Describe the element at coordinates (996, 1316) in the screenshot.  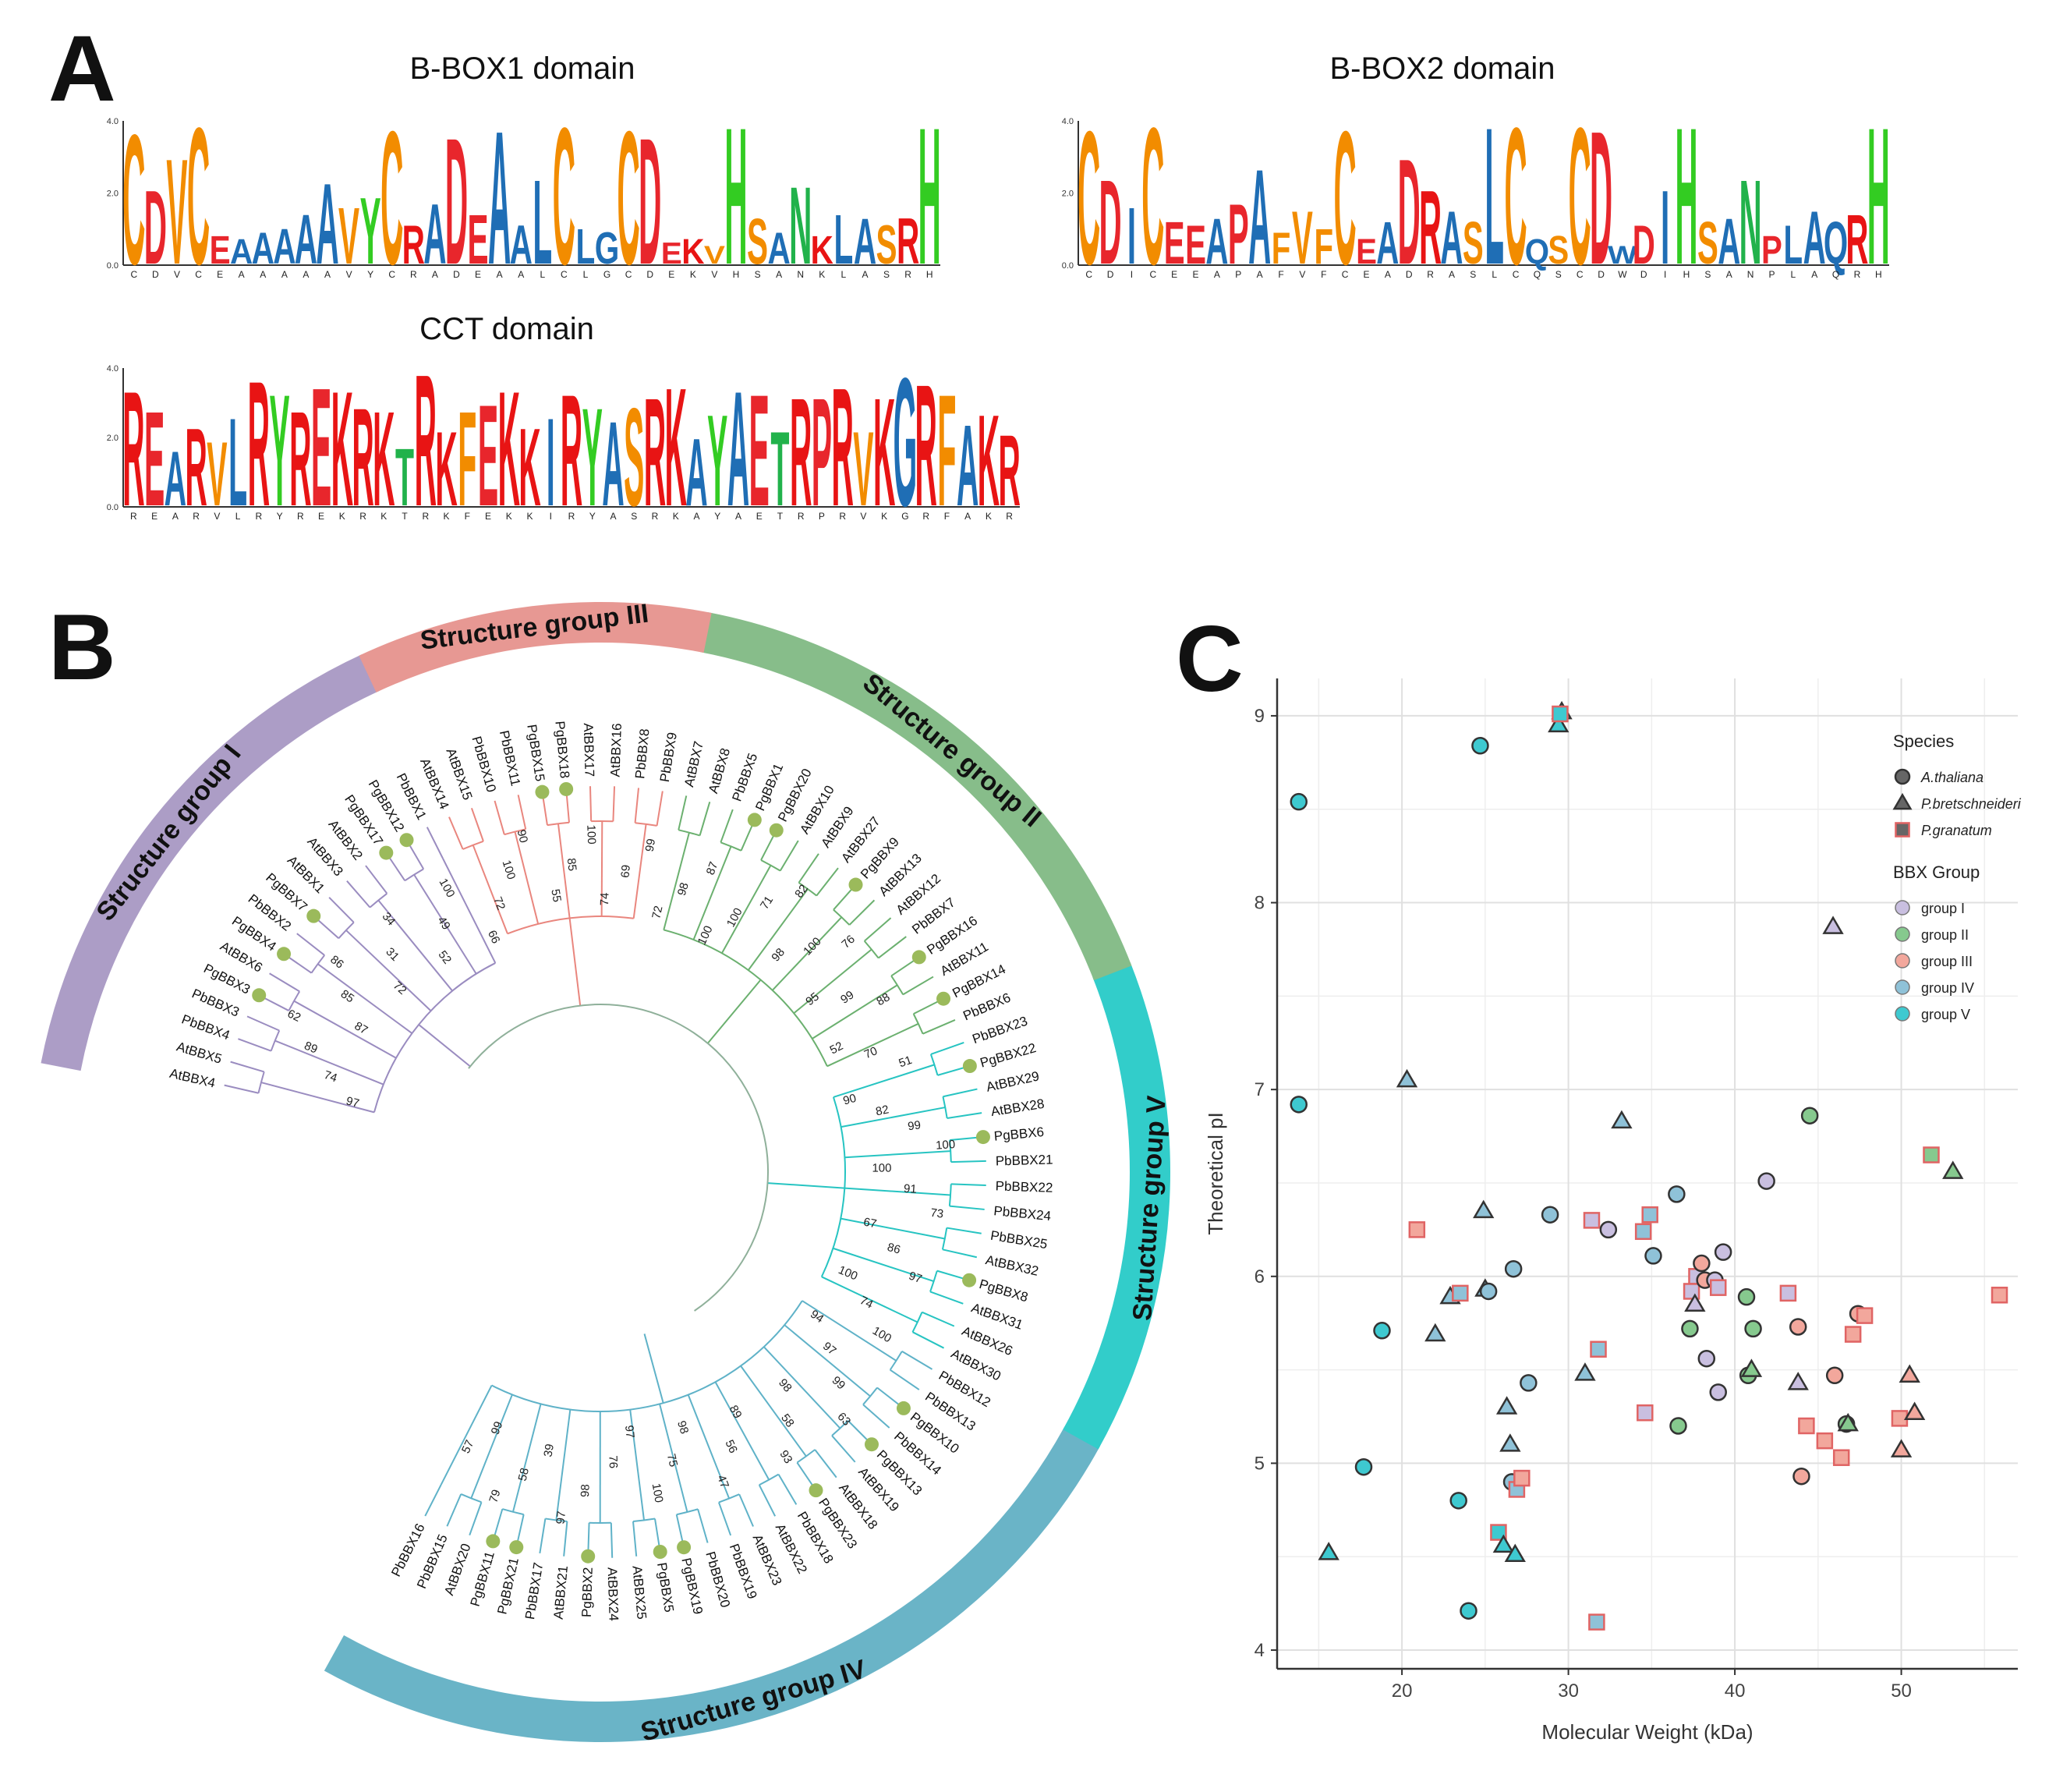
I see `leaf-label: AtBBX31` at that location.